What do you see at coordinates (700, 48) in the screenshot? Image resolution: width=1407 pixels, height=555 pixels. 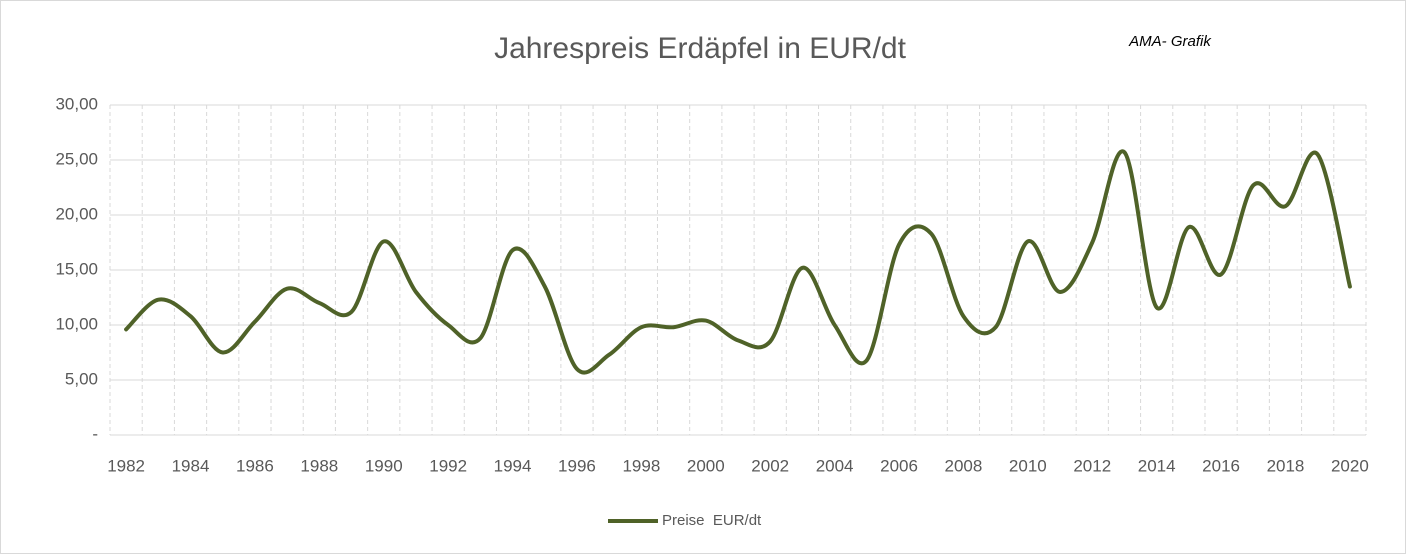 I see `chart-title: Jahrespreis Erdäpfel in EUR/dt` at bounding box center [700, 48].